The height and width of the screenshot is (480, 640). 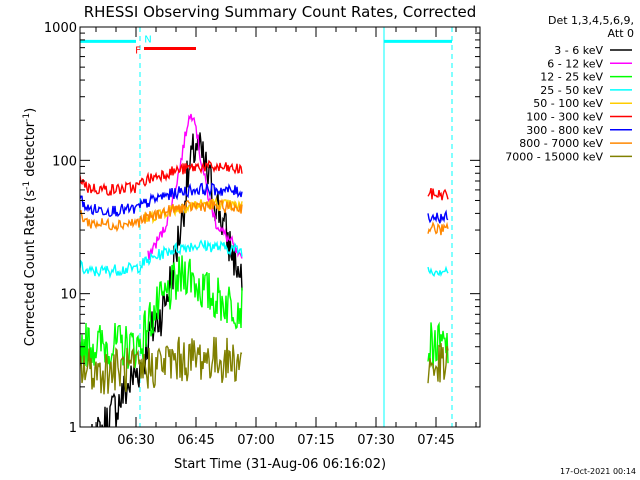 What do you see at coordinates (68, 295) in the screenshot?
I see `y-tick-label-10: 10` at bounding box center [68, 295].